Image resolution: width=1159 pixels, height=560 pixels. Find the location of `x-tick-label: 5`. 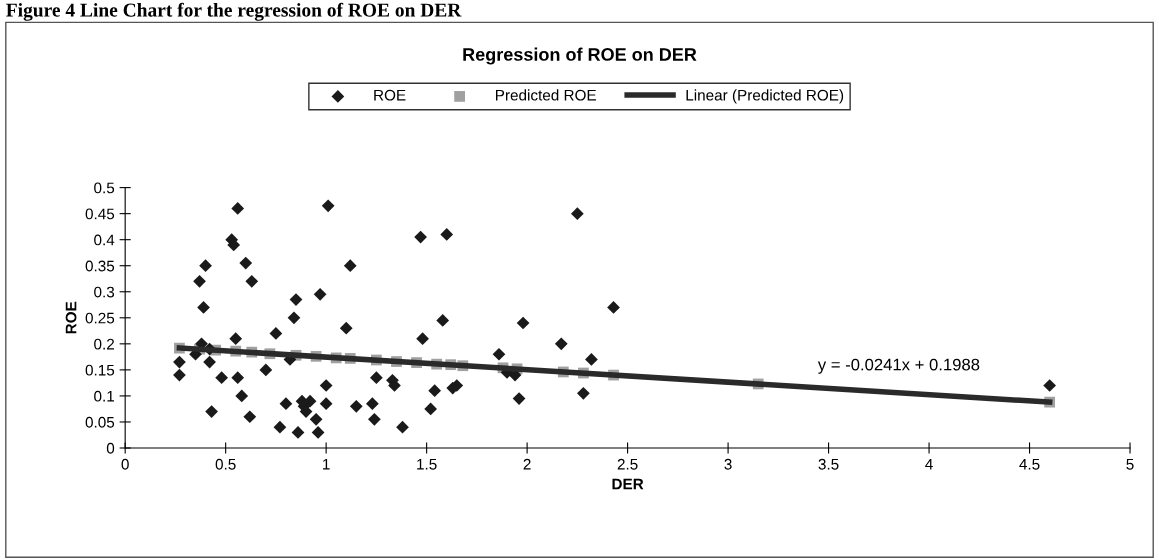

x-tick-label: 5 is located at coordinates (1130, 464).